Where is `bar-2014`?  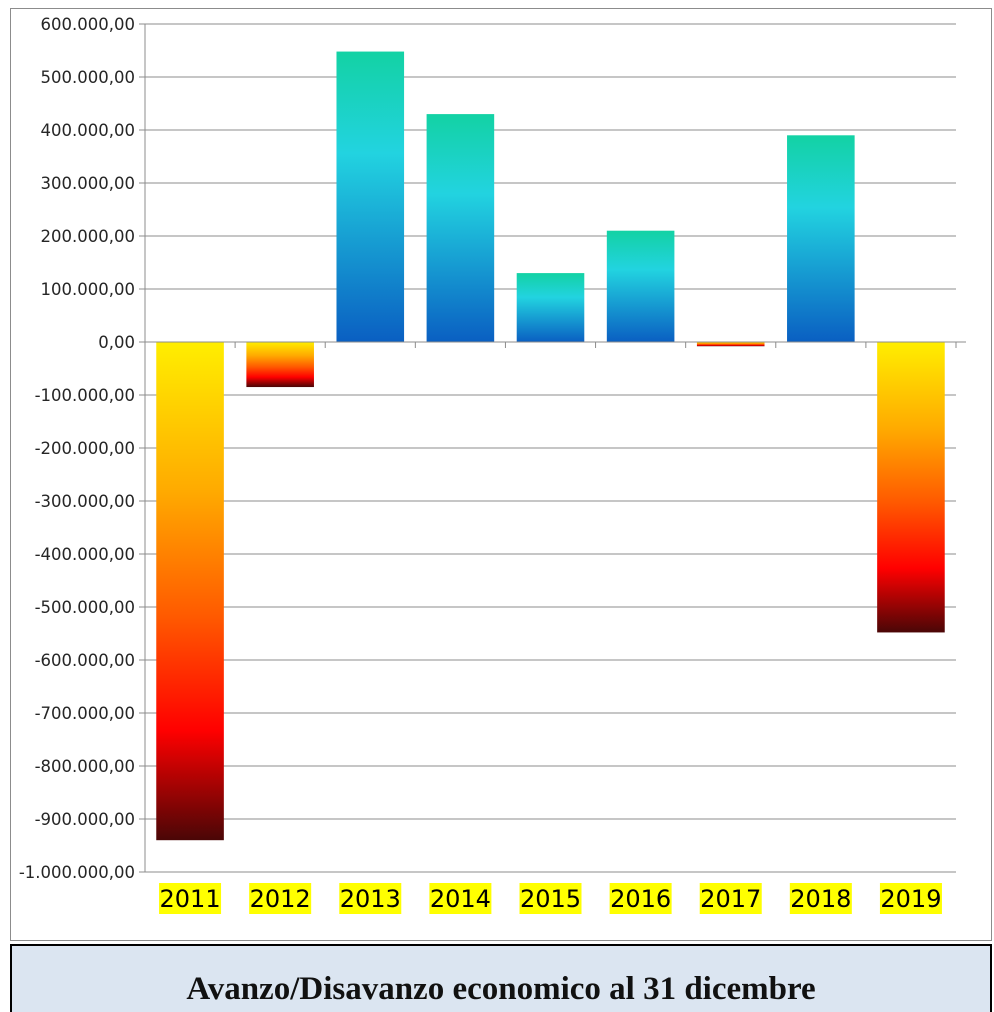
bar-2014 is located at coordinates (460, 228).